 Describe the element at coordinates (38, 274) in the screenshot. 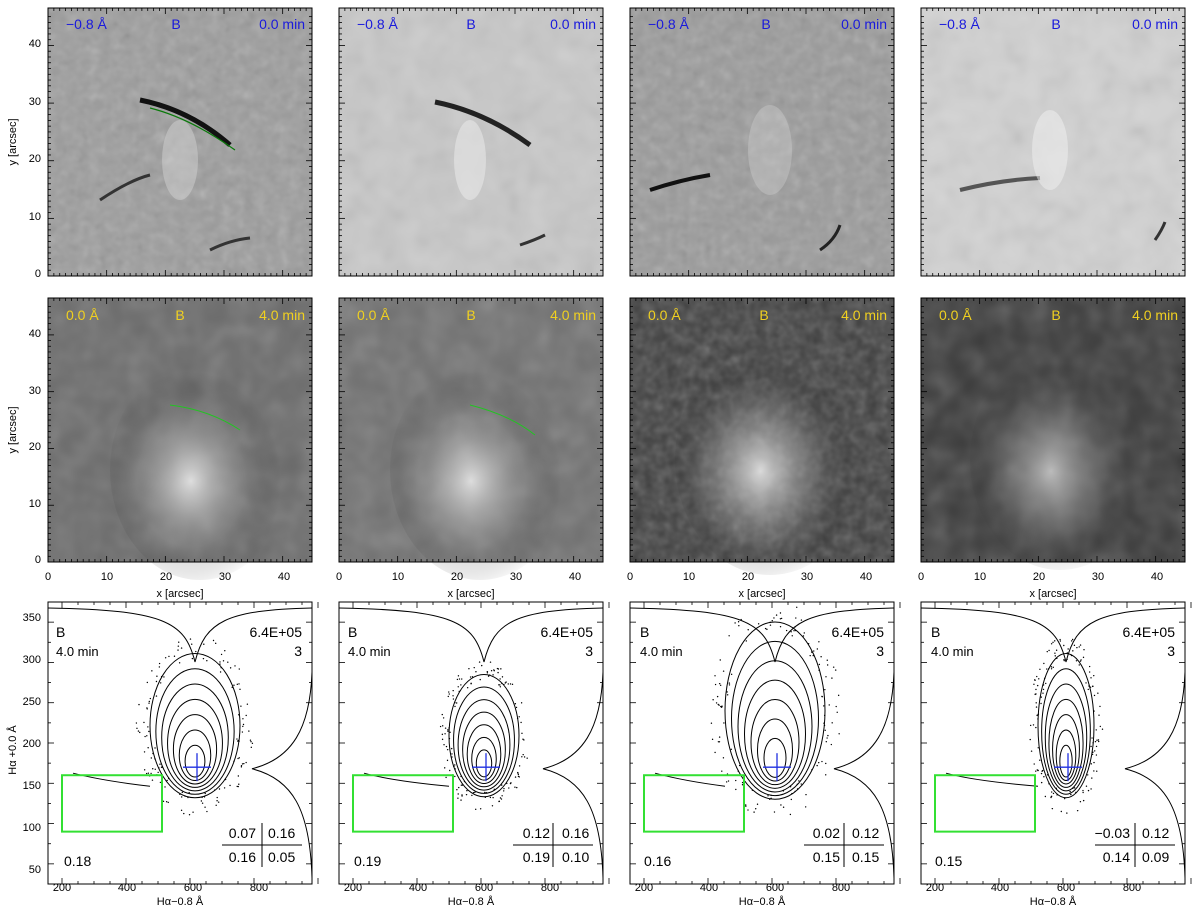

I see `row1-ytick-0: 0` at that location.